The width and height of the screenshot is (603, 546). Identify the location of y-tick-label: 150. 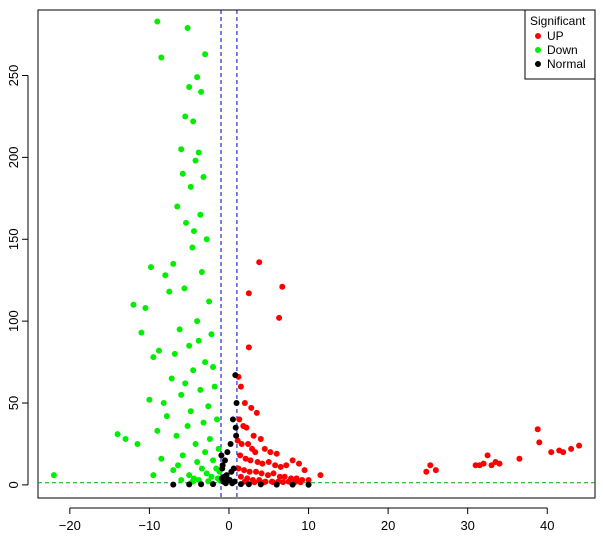
(13, 239).